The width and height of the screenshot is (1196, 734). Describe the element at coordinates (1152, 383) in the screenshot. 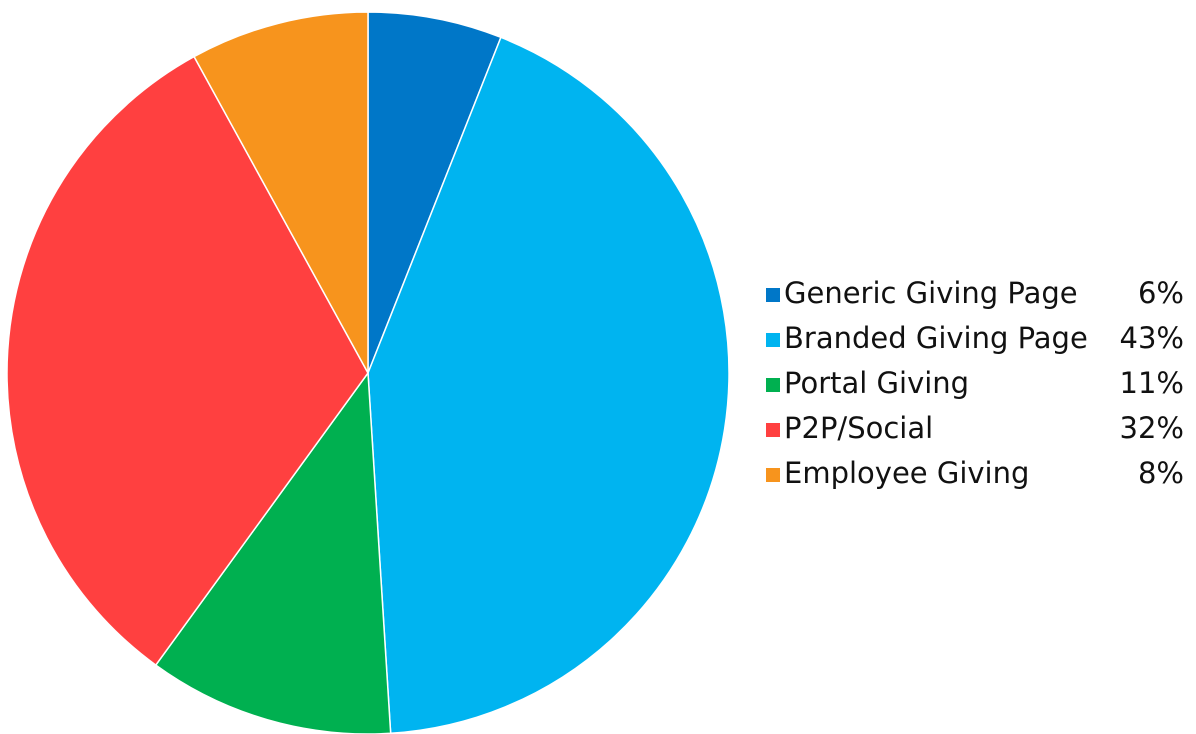

I see `legend-value: 11%` at that location.